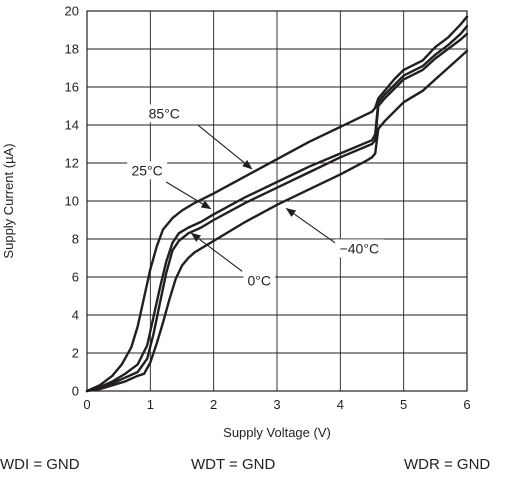 This screenshot has width=527, height=477. What do you see at coordinates (164, 113) in the screenshot?
I see `annotation-label: 85°C` at bounding box center [164, 113].